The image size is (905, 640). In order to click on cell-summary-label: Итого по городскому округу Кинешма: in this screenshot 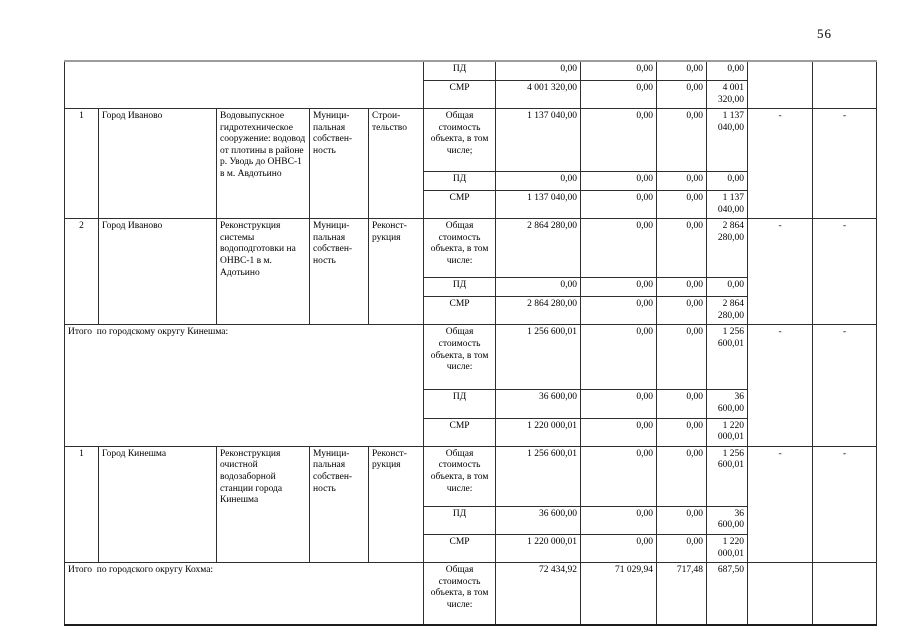, I will do `click(244, 385)`.